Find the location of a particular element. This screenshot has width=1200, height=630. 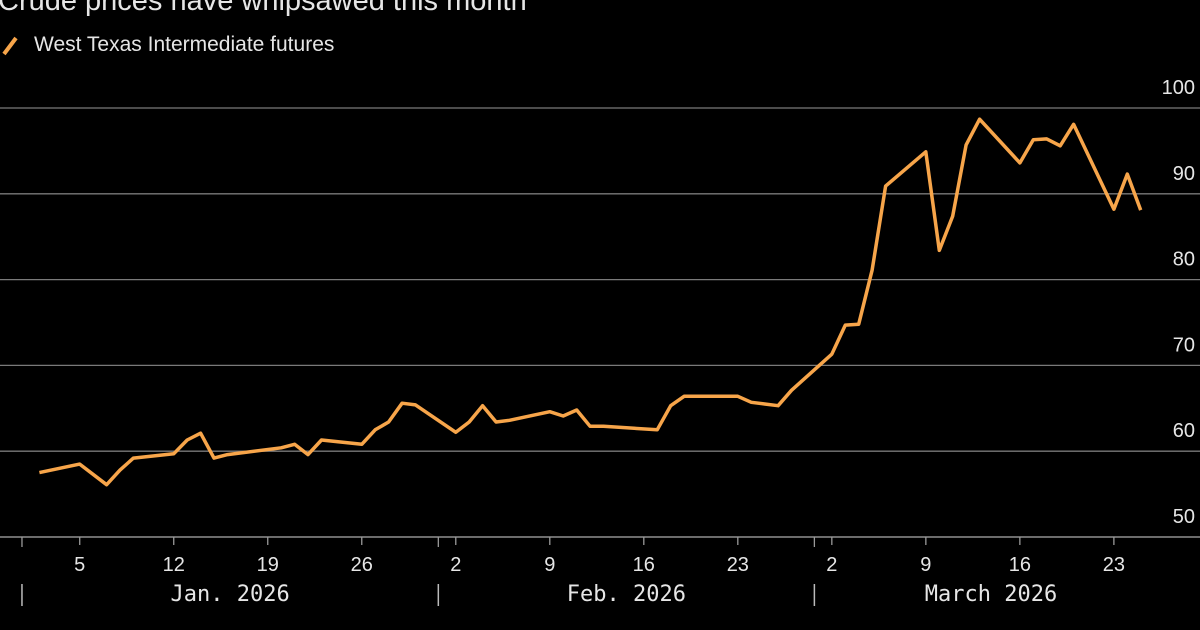

x-tick-label: 26 is located at coordinates (362, 565).